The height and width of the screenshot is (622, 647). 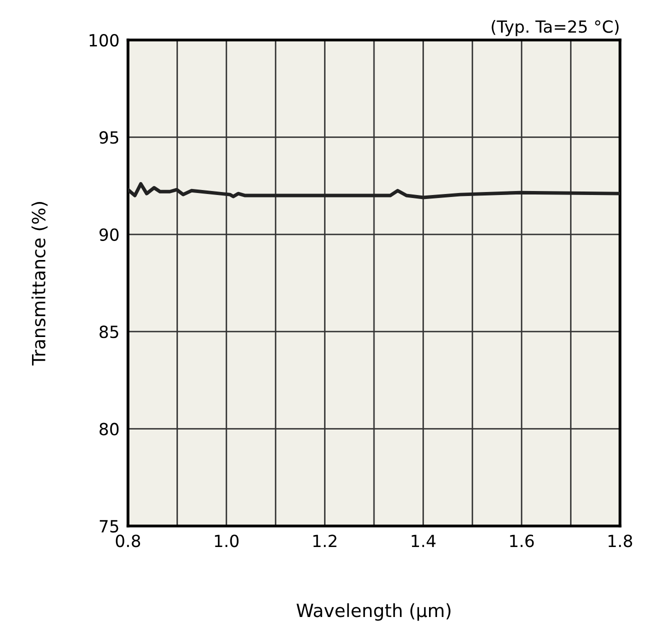 I want to click on x-tick-label: 1.8, so click(x=620, y=541).